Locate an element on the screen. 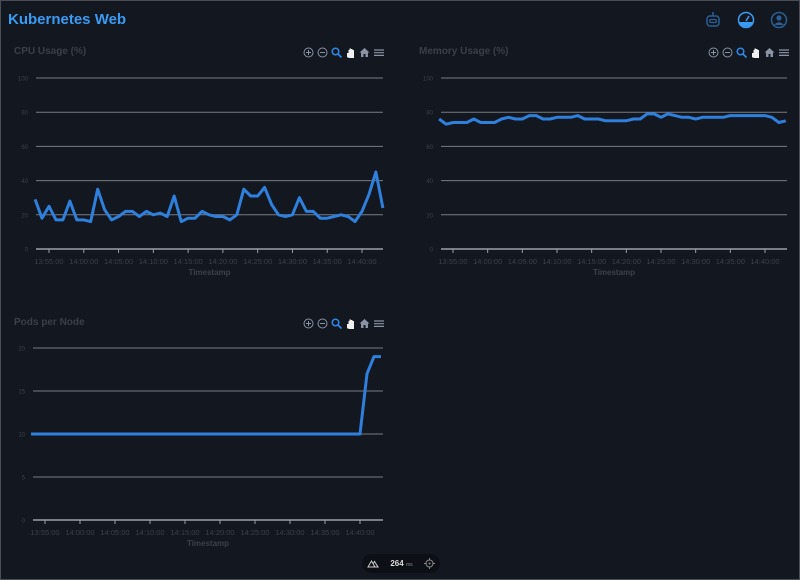 Image resolution: width=800 pixels, height=580 pixels. render-time: 264 ms is located at coordinates (401, 563).